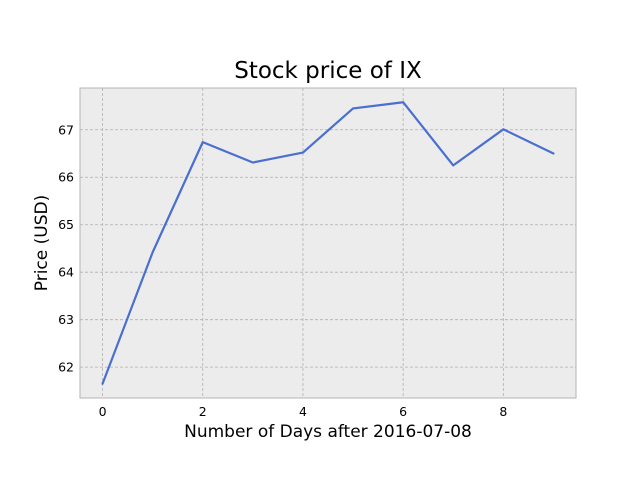  What do you see at coordinates (203, 411) in the screenshot?
I see `x-tick-label: 2` at bounding box center [203, 411].